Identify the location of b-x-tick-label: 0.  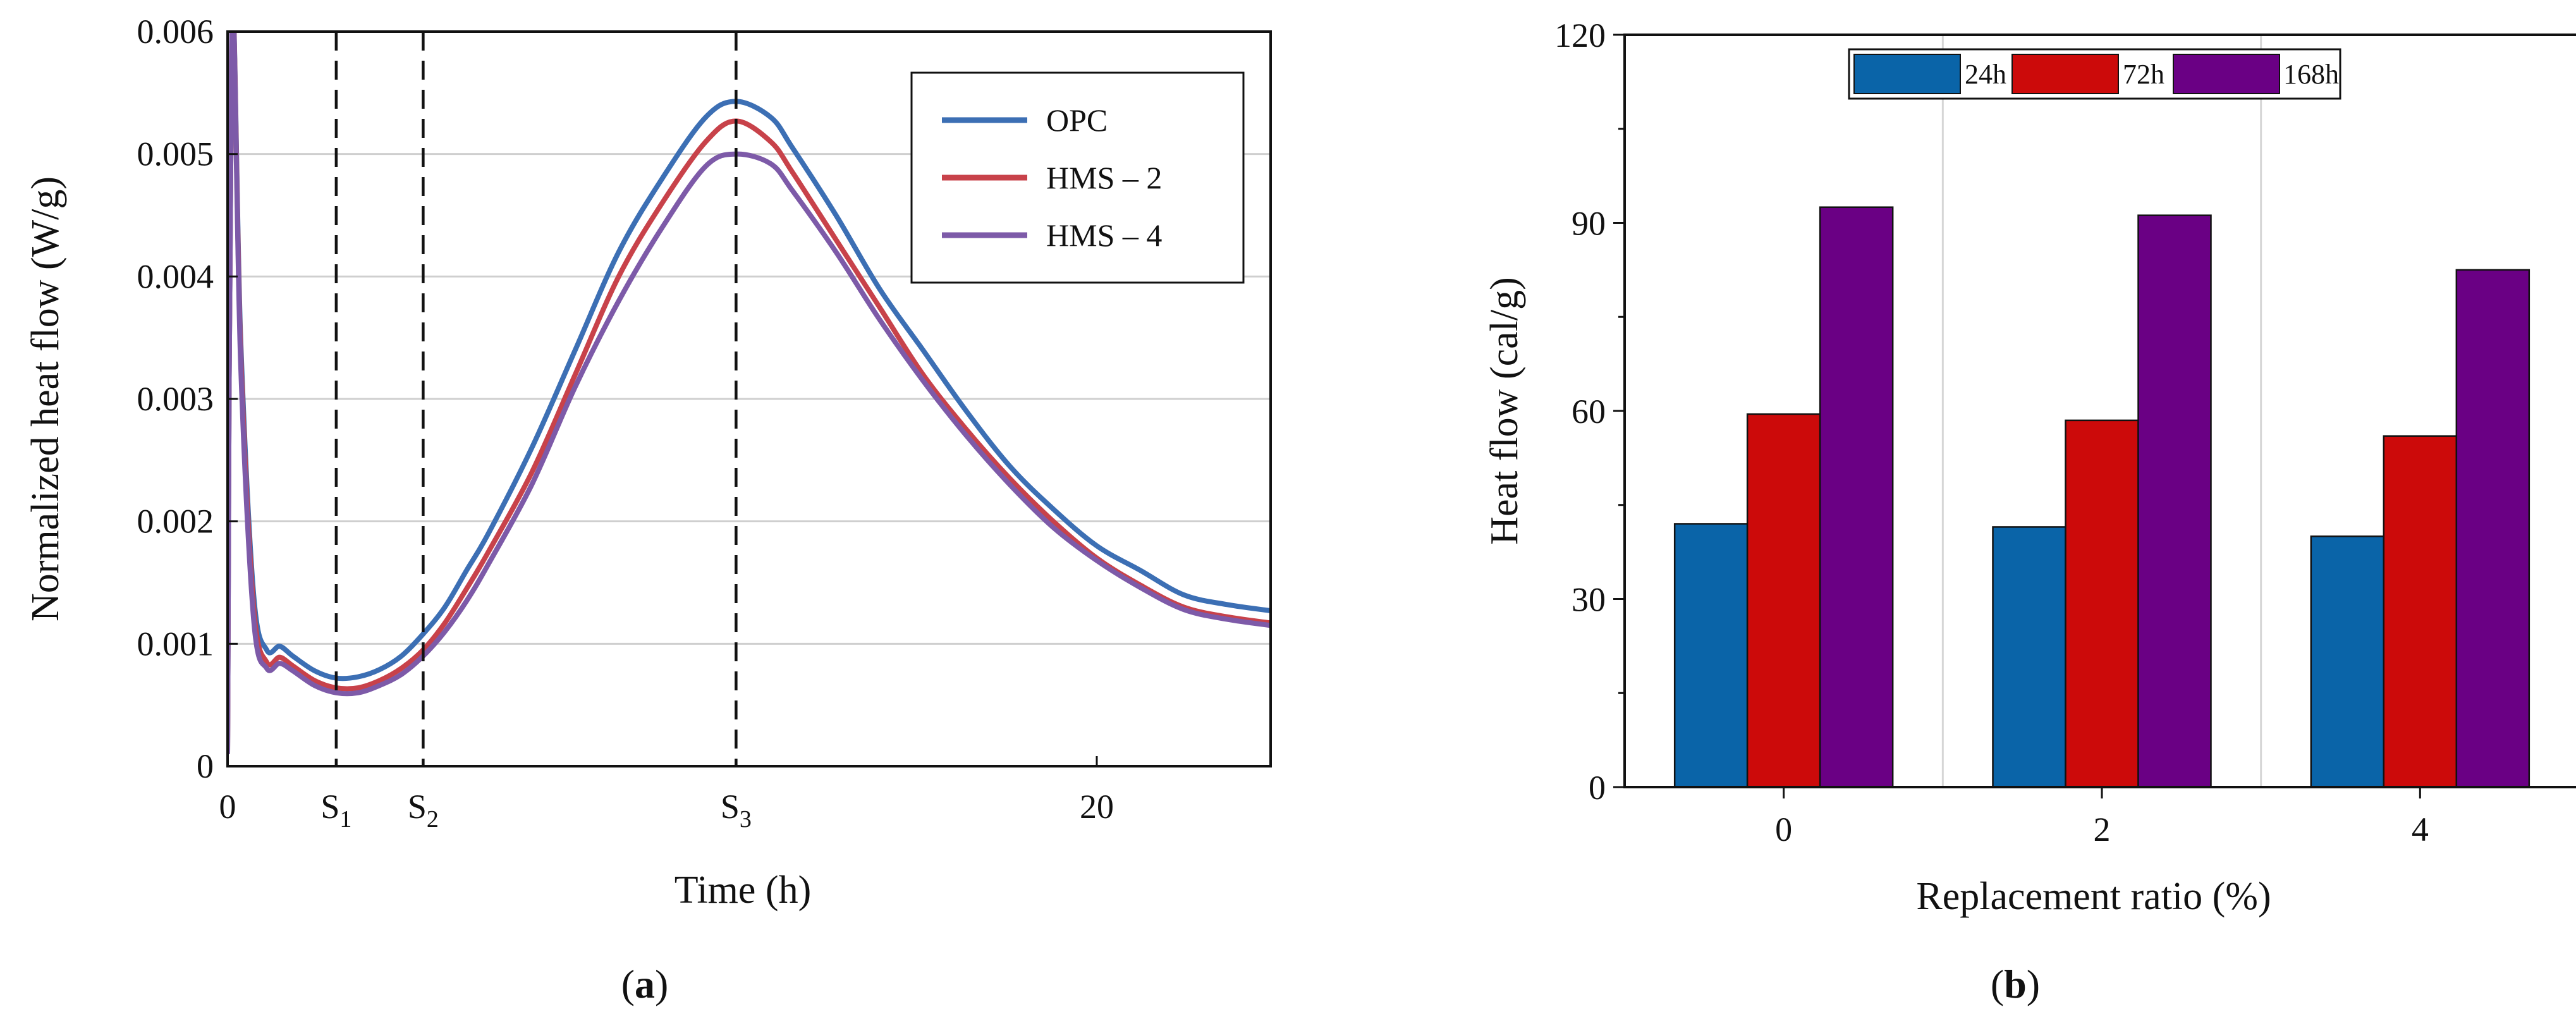
(1783, 829).